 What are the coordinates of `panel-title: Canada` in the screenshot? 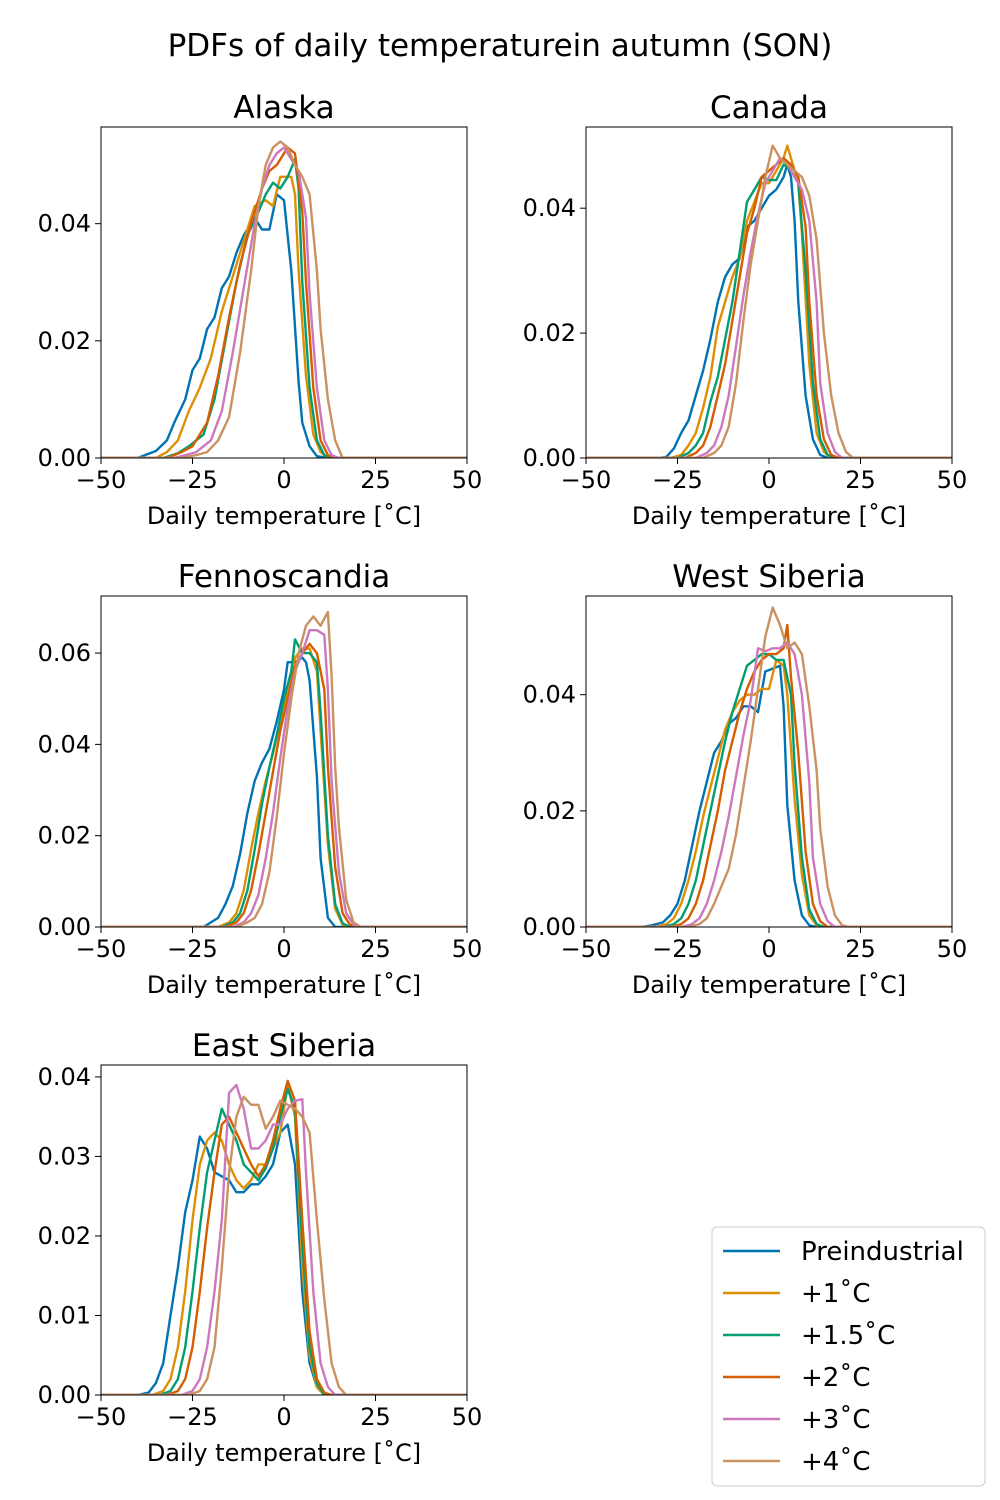 It's located at (769, 108).